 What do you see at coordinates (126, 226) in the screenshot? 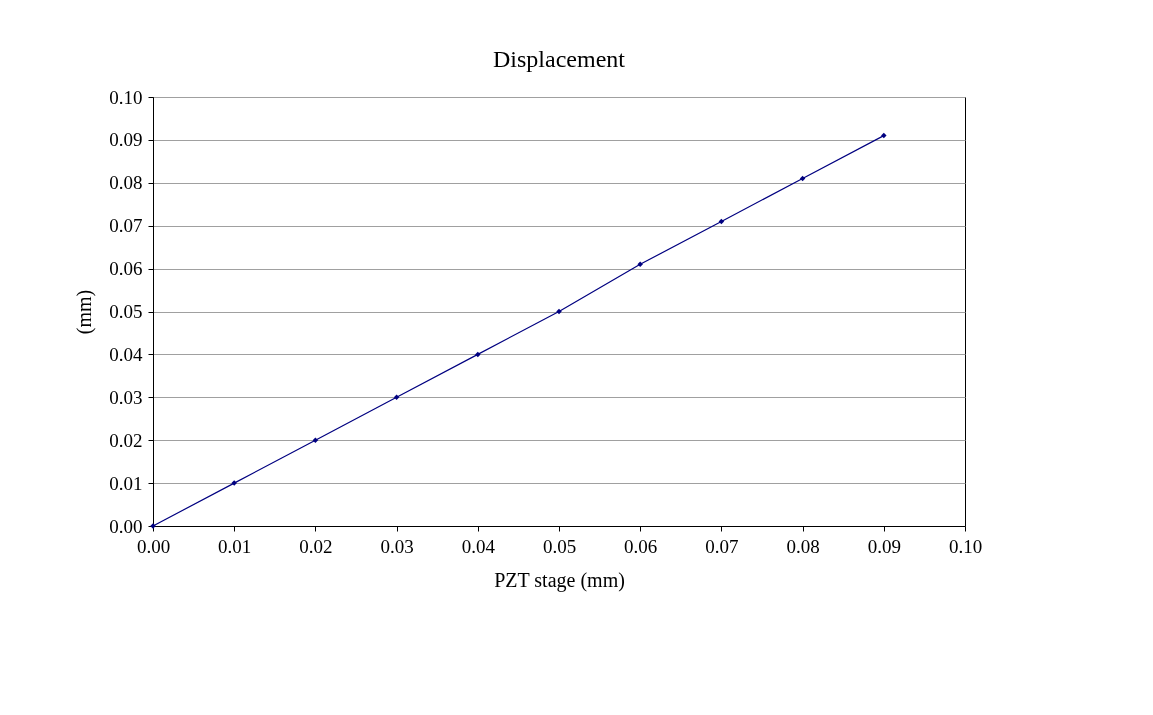
I see `y-tick-label: 0.07` at bounding box center [126, 226].